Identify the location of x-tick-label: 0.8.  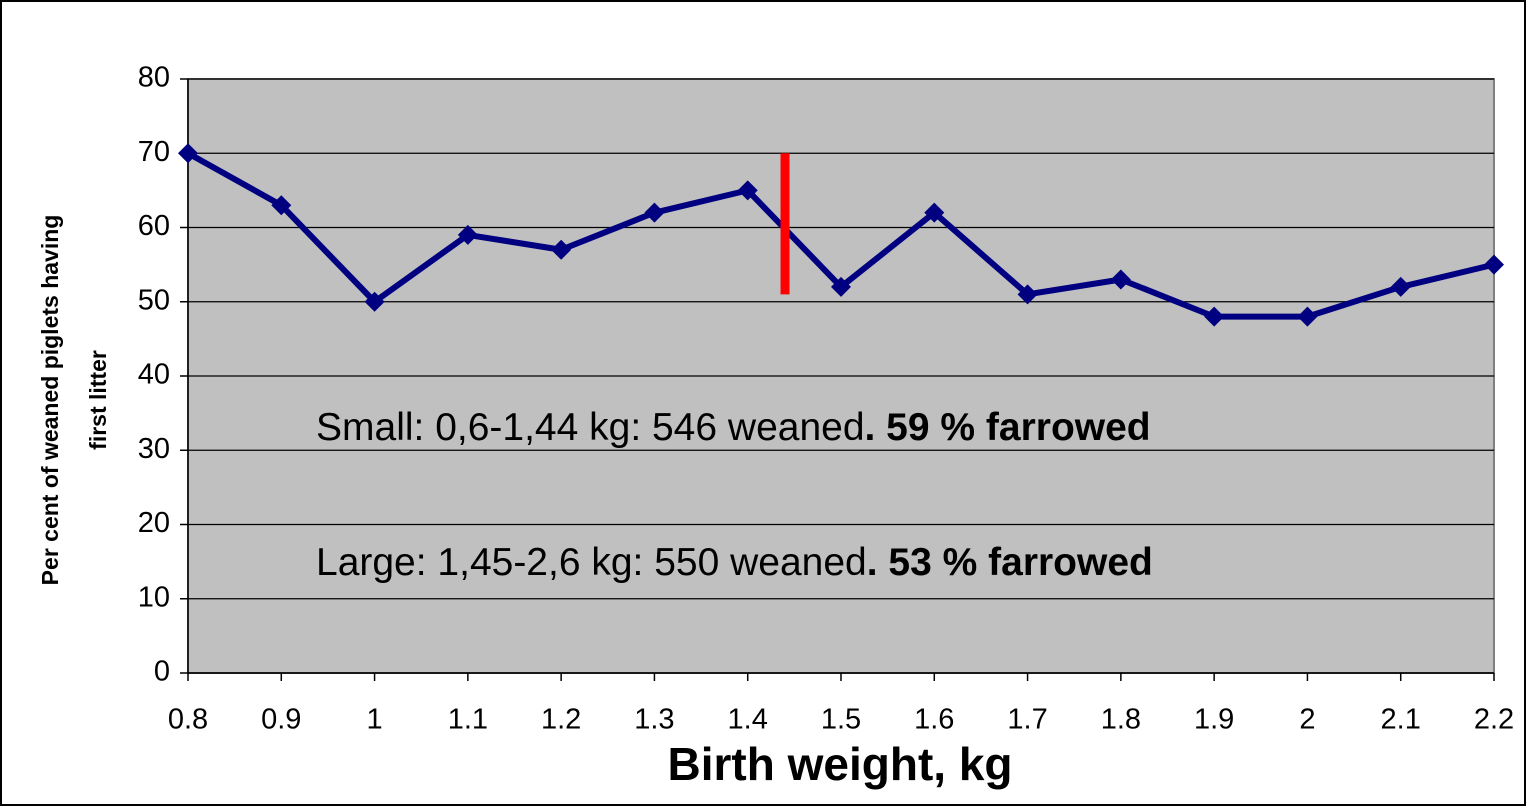
(188, 720).